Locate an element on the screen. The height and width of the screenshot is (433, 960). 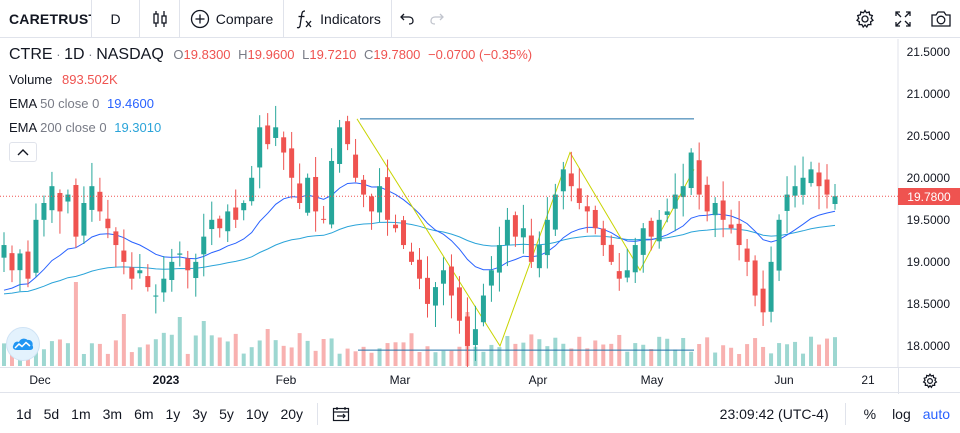
clock-timezone: 23:09:42 (UTC-4) is located at coordinates (774, 413).